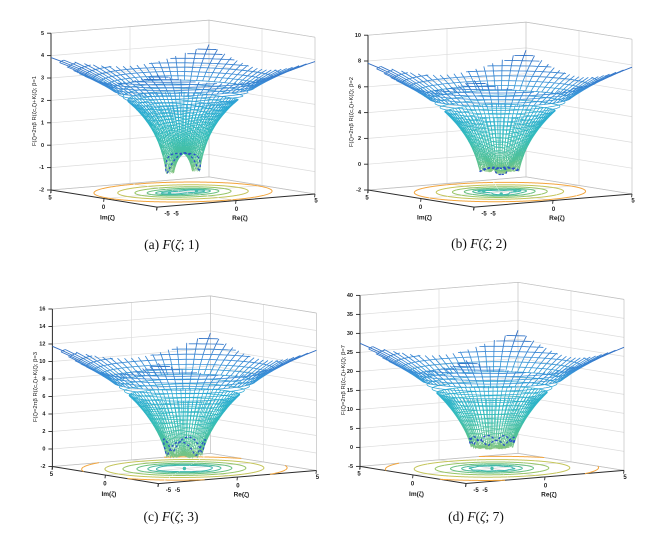 The width and height of the screenshot is (663, 542). I want to click on axis-lines-d, so click(490, 390).